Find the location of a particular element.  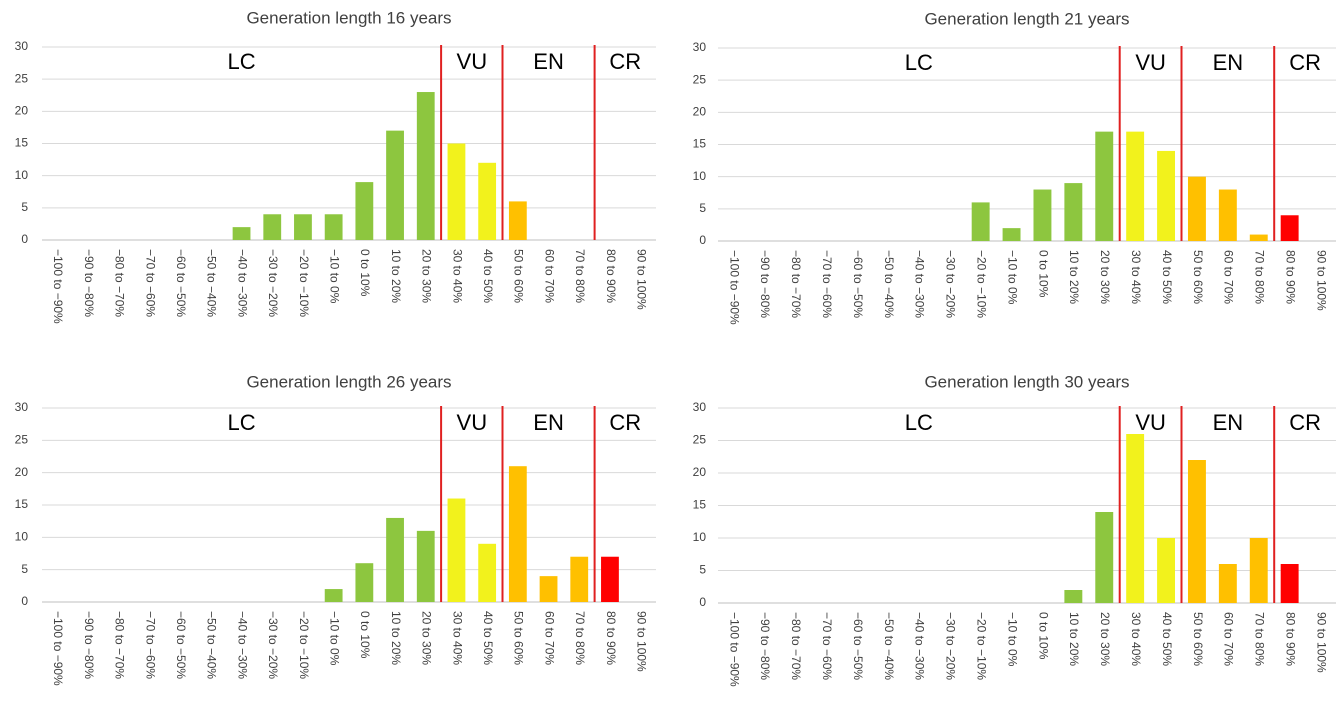

chart-title: Generation length 16 years is located at coordinates (348, 17).